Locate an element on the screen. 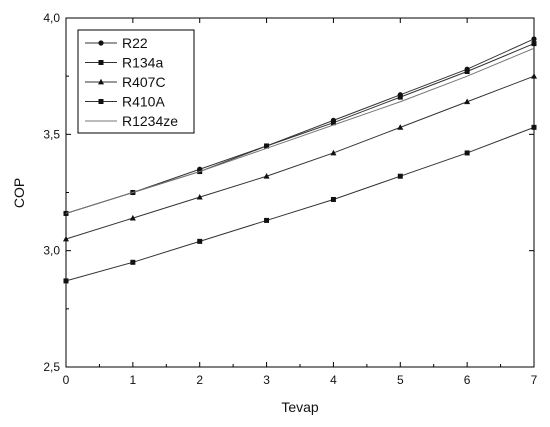 This screenshot has width=550, height=427. x-tick-label: 0 is located at coordinates (66, 380).